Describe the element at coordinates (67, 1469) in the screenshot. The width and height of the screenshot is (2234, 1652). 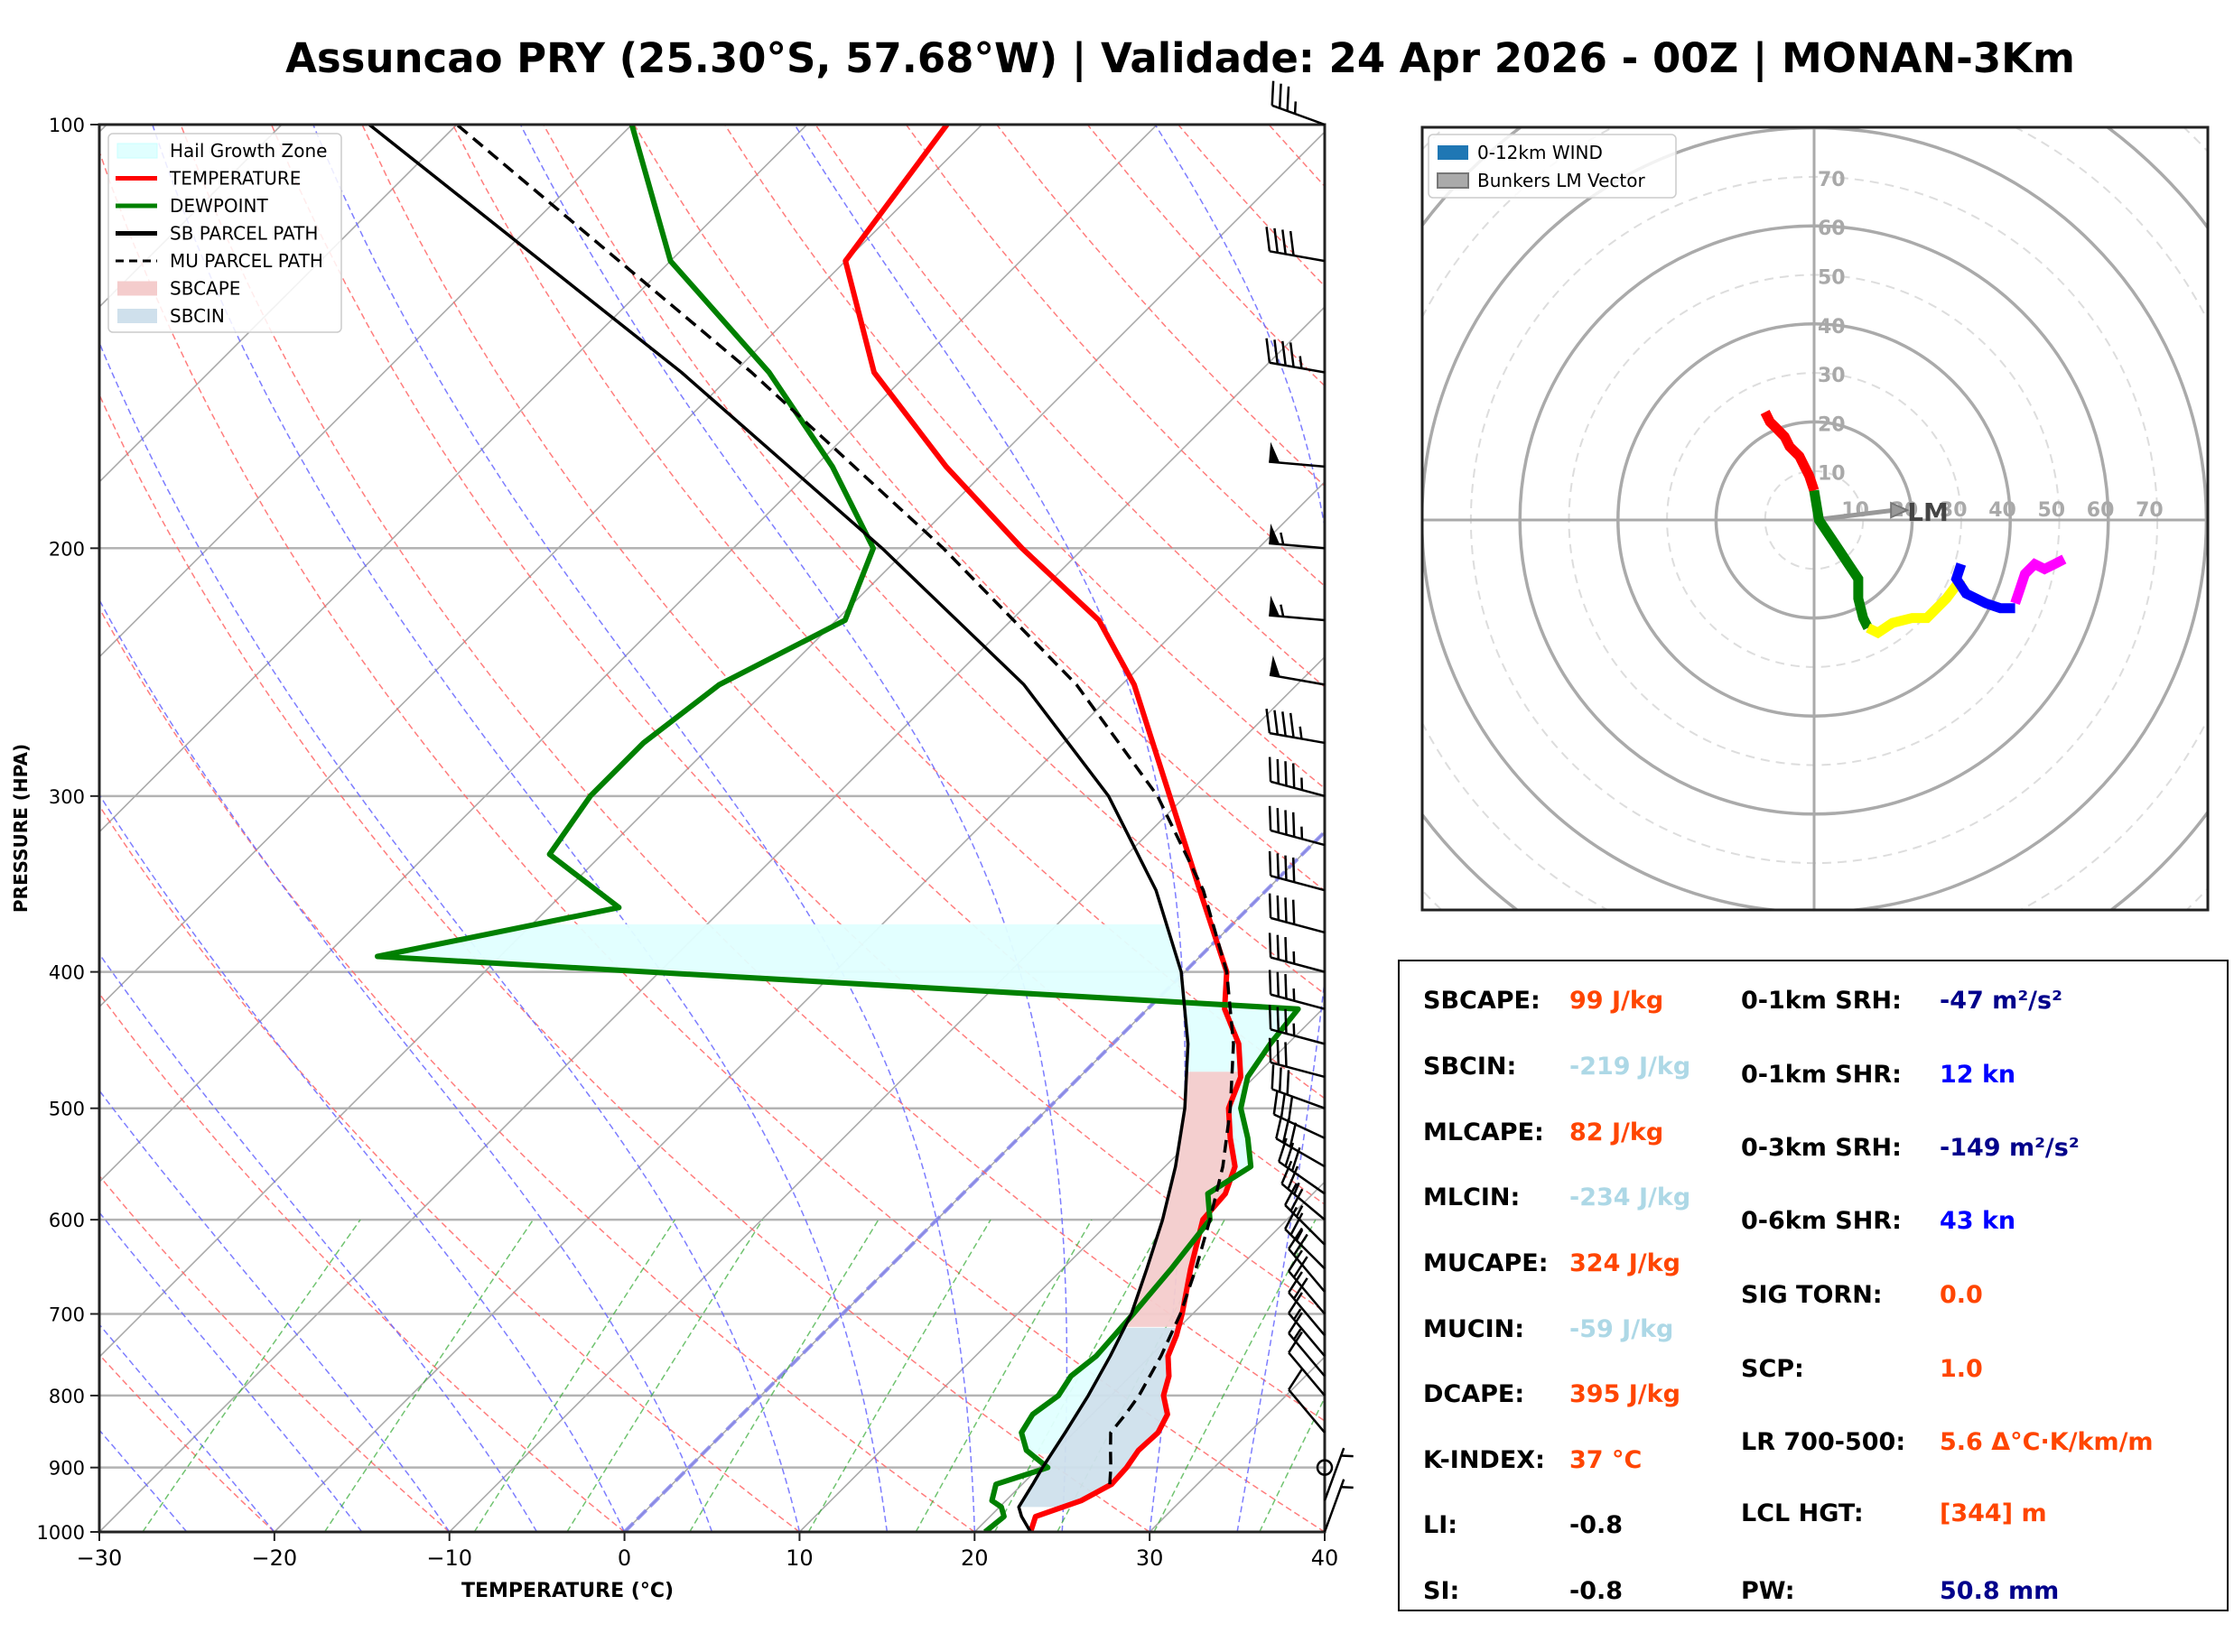
I see `y-tick-label: 900` at that location.